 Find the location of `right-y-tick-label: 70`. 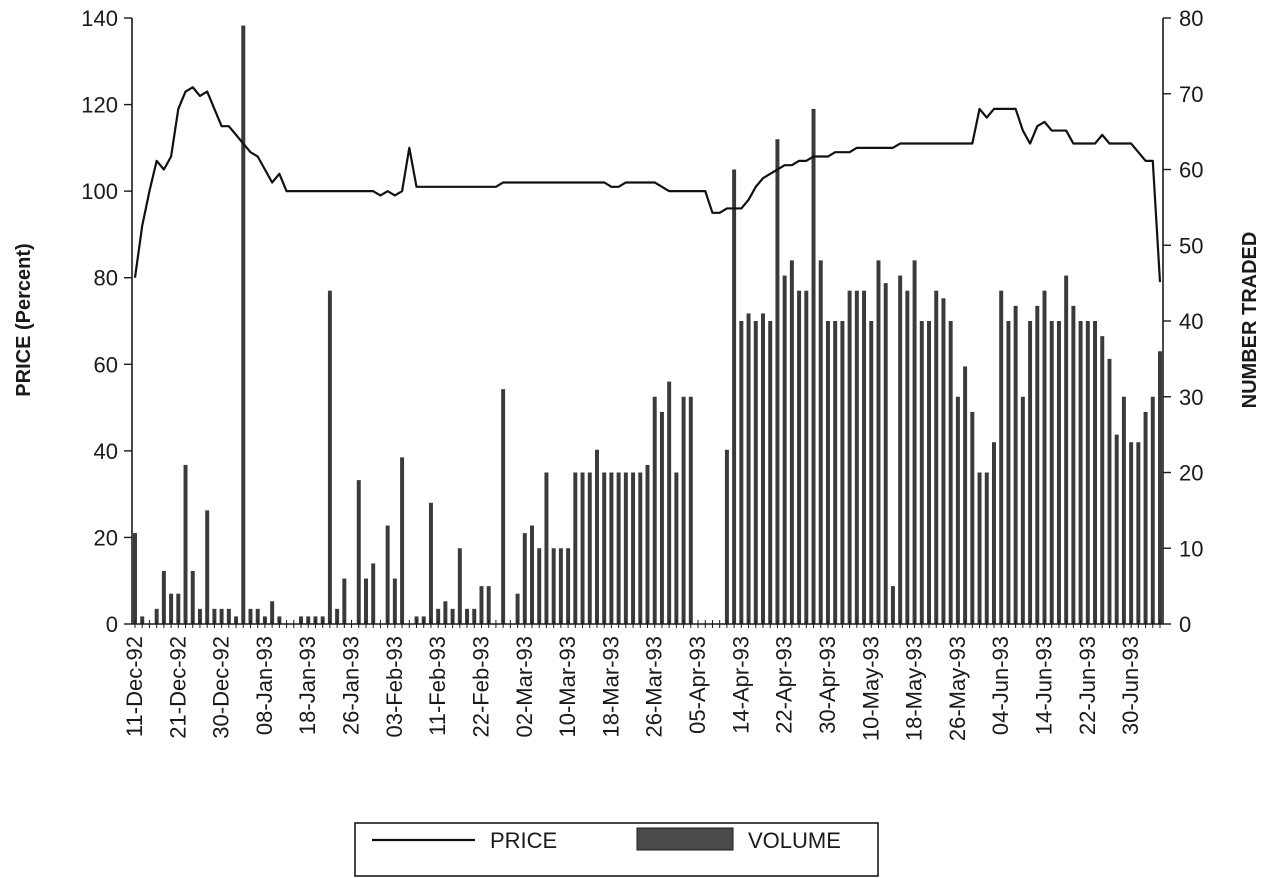

right-y-tick-label: 70 is located at coordinates (1191, 94).